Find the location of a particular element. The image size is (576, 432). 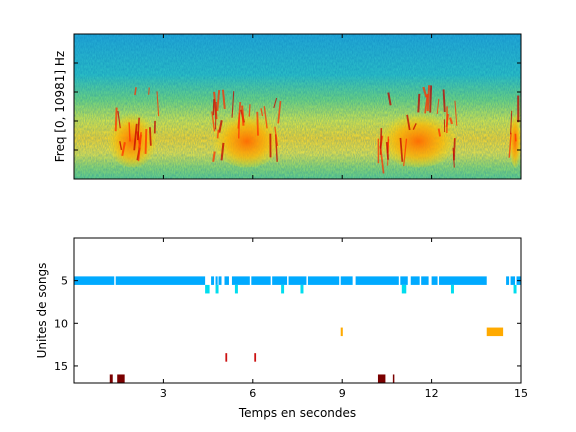

units-xtick-label: 15 is located at coordinates (521, 393).